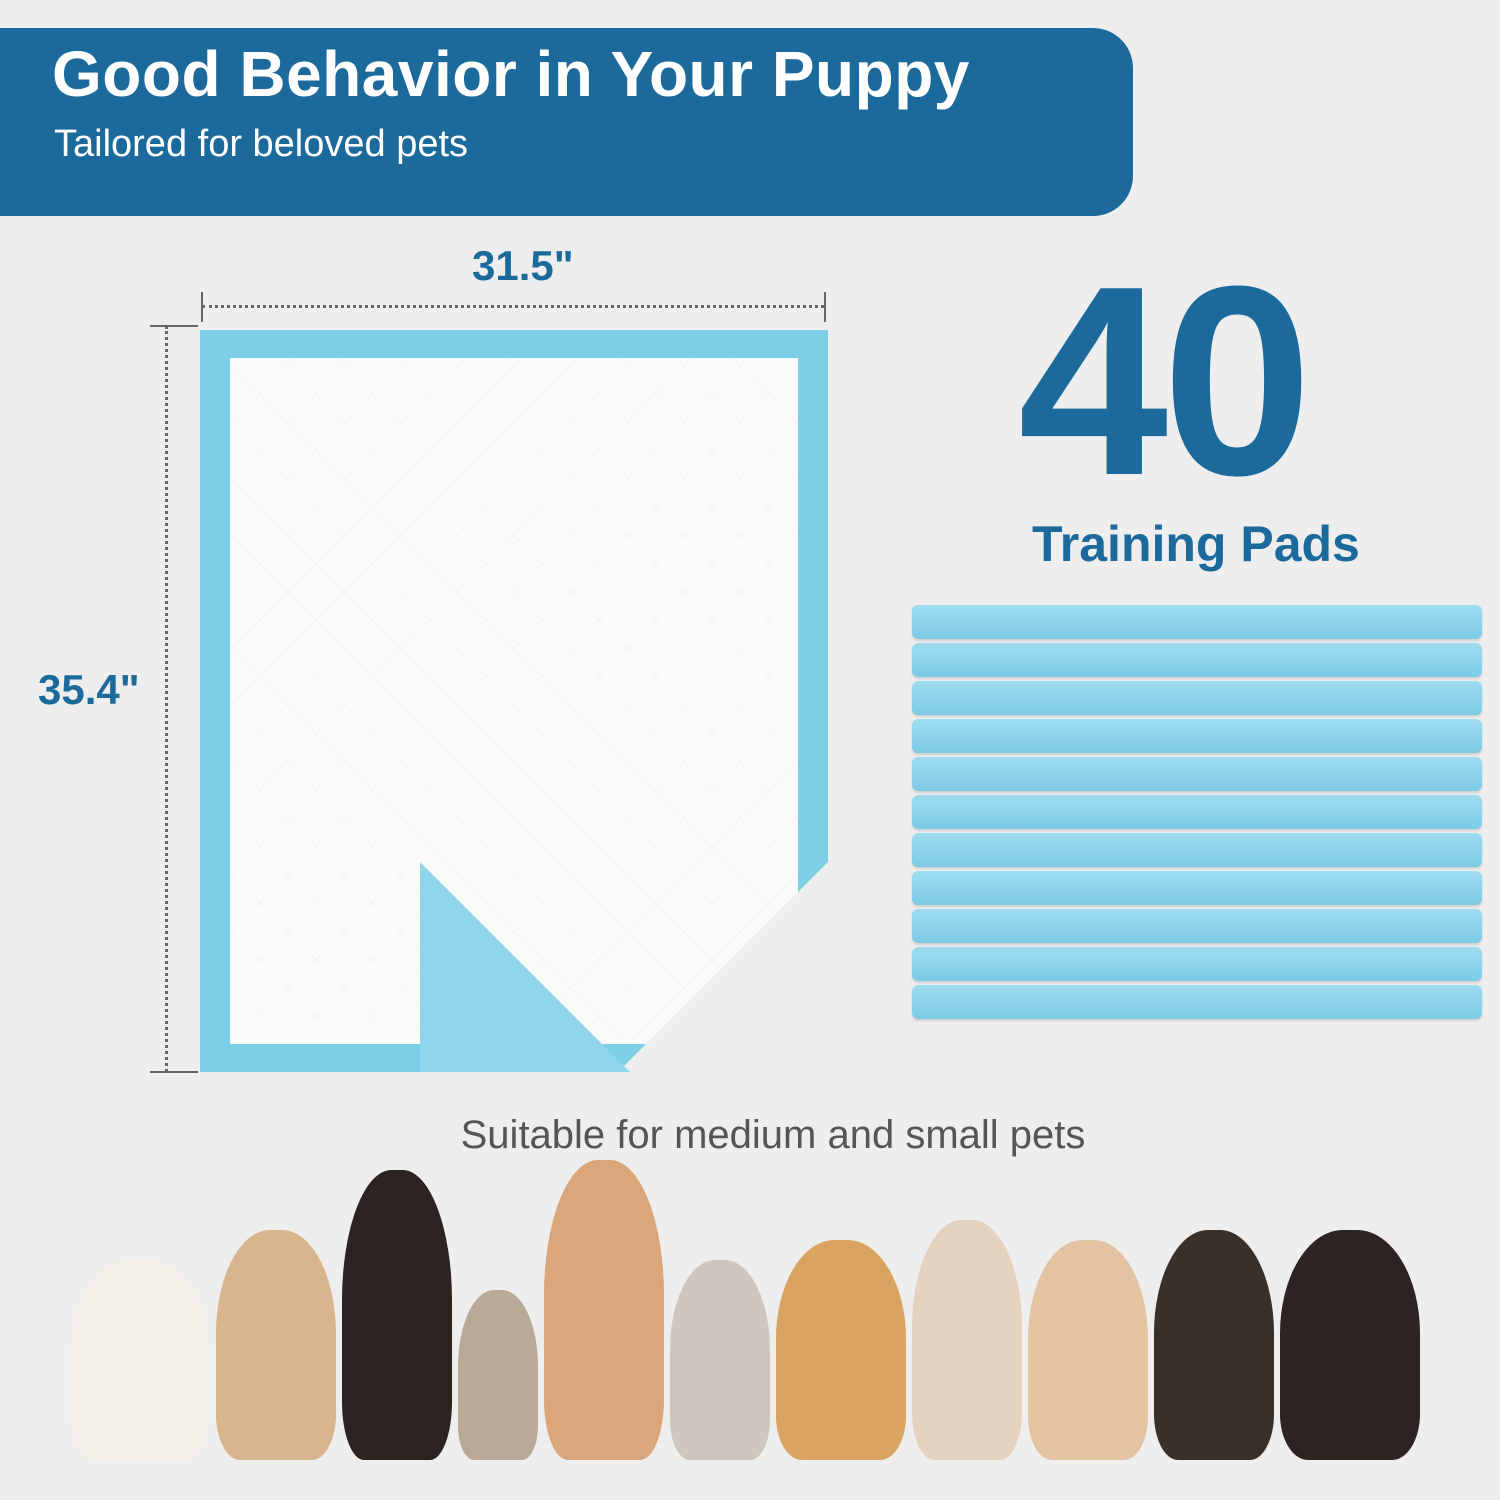  Describe the element at coordinates (174, 326) in the screenshot. I see `height-tick-top` at that location.